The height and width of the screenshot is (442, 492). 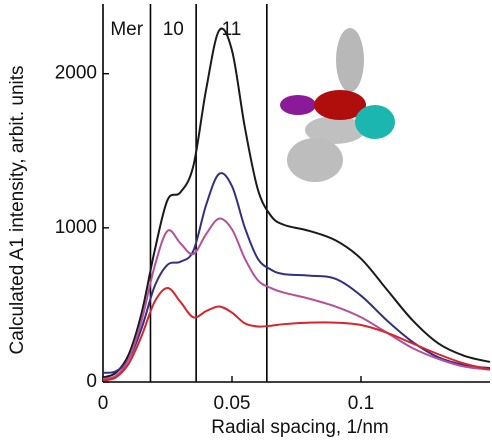 What do you see at coordinates (299, 427) in the screenshot?
I see `x-axis-title: Radial spacing, 1/nm` at bounding box center [299, 427].